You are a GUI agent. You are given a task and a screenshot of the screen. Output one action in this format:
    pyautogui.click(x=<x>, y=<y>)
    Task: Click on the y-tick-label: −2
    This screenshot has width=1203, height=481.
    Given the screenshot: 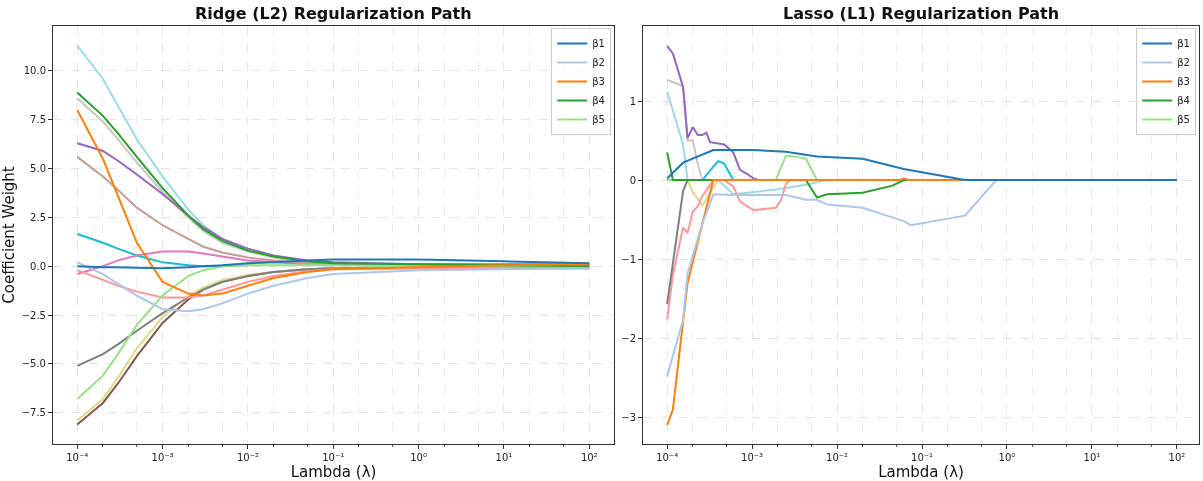 What is the action you would take?
    pyautogui.click(x=628, y=338)
    